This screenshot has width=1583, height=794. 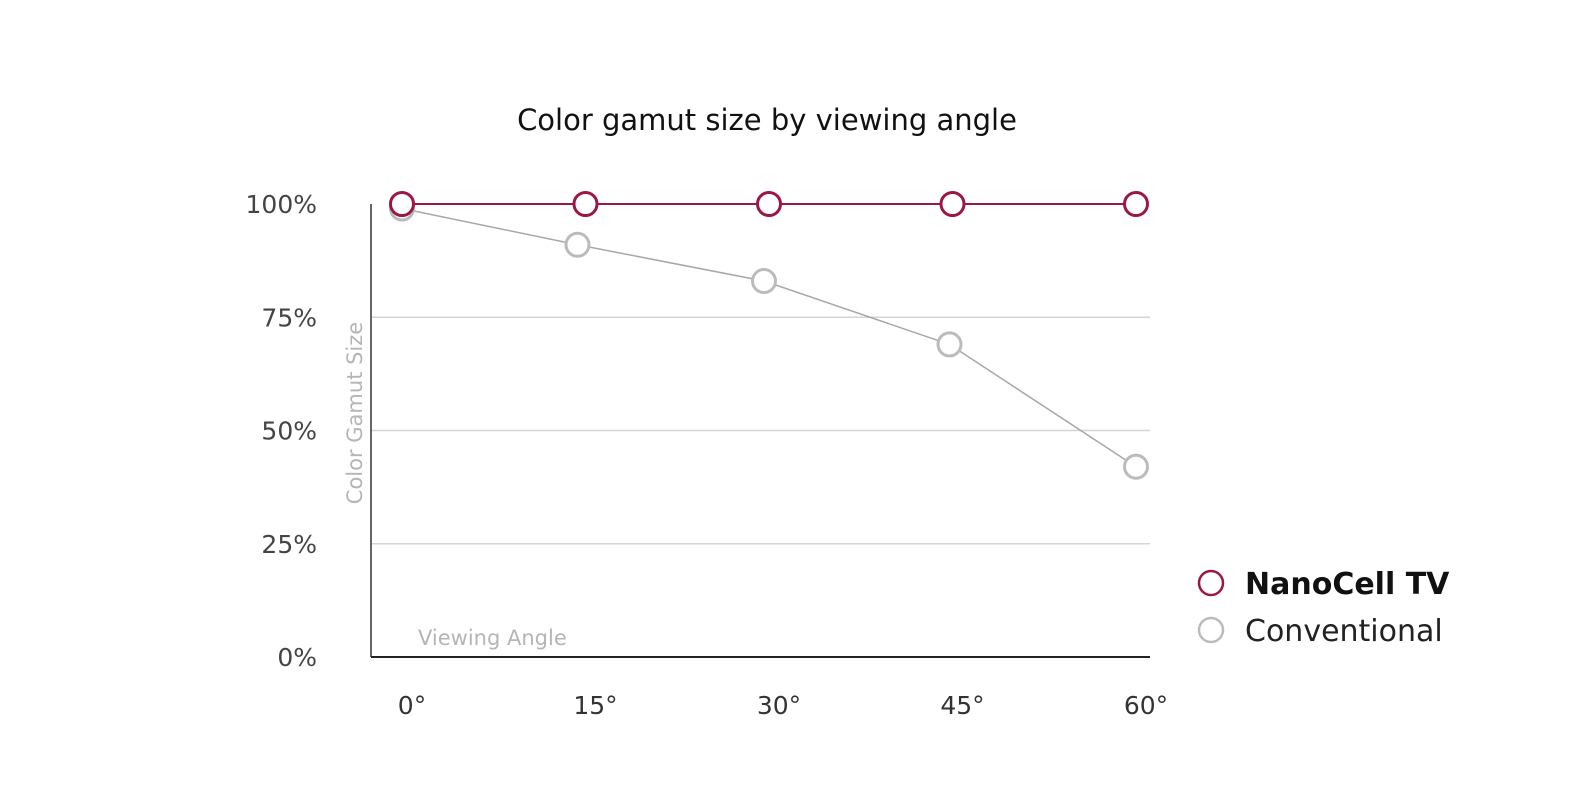 What do you see at coordinates (492, 638) in the screenshot?
I see `x-axis-label: Viewing Angle` at bounding box center [492, 638].